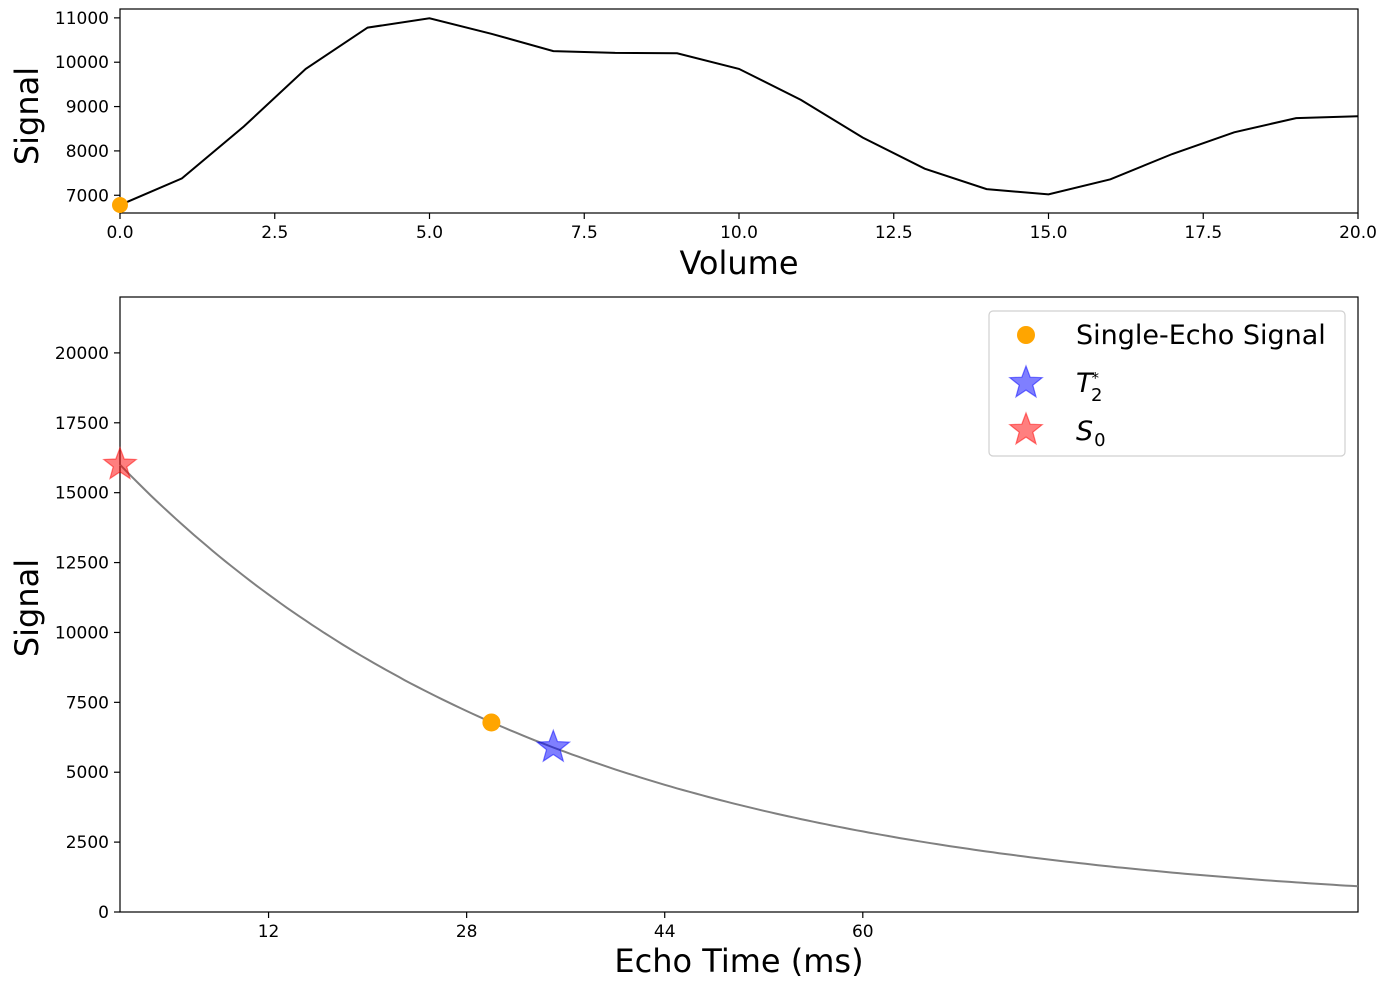  What do you see at coordinates (553, 745) in the screenshot?
I see `t2star-point` at bounding box center [553, 745].